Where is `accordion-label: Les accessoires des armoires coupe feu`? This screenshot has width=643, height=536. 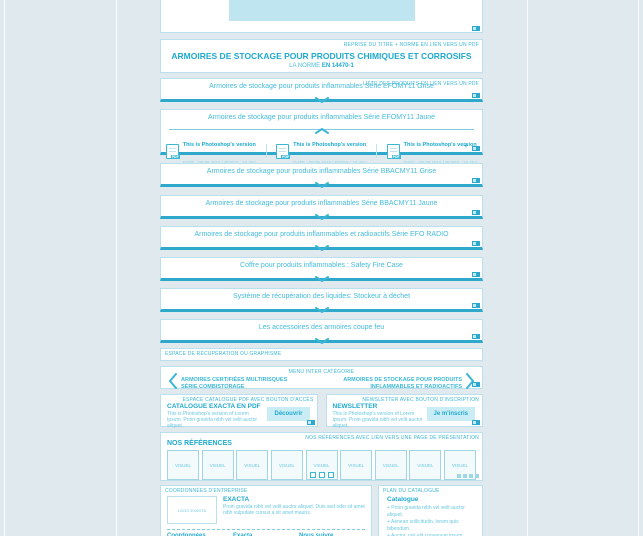 accordion-label: Les accessoires des armoires coupe feu is located at coordinates (321, 327).